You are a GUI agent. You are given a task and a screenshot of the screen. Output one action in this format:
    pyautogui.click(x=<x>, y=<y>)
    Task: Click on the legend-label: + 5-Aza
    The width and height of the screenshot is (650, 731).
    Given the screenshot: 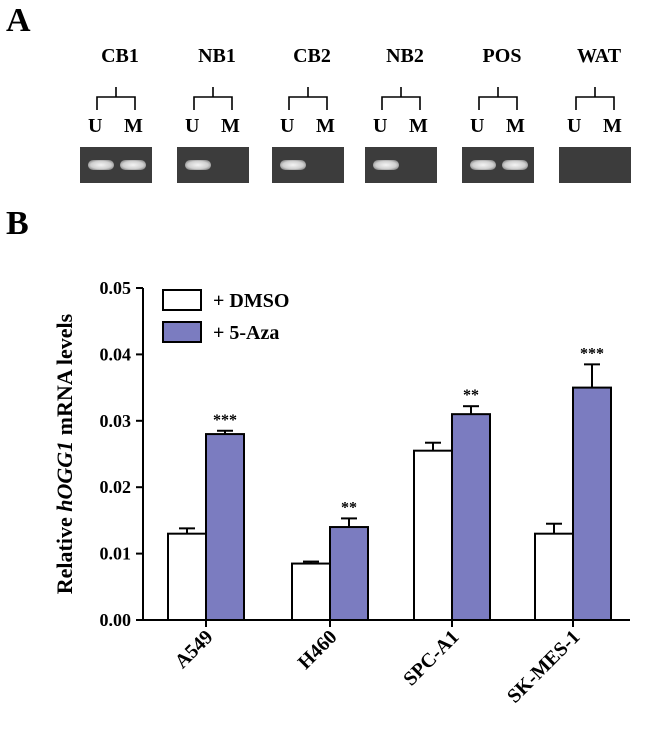 What is the action you would take?
    pyautogui.click(x=246, y=333)
    